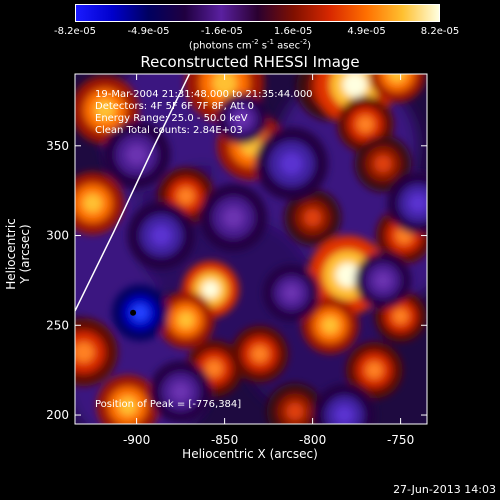  Describe the element at coordinates (168, 404) in the screenshot. I see `peak-position-label: Position of Peak = [-776,384]` at that location.